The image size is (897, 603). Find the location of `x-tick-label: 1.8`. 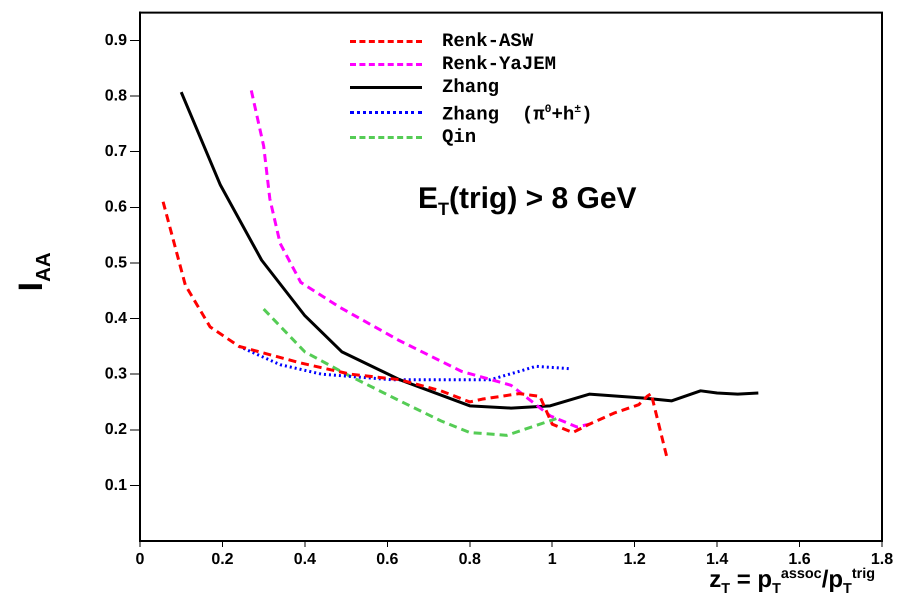

x-tick-label: 1.8 is located at coordinates (882, 559).